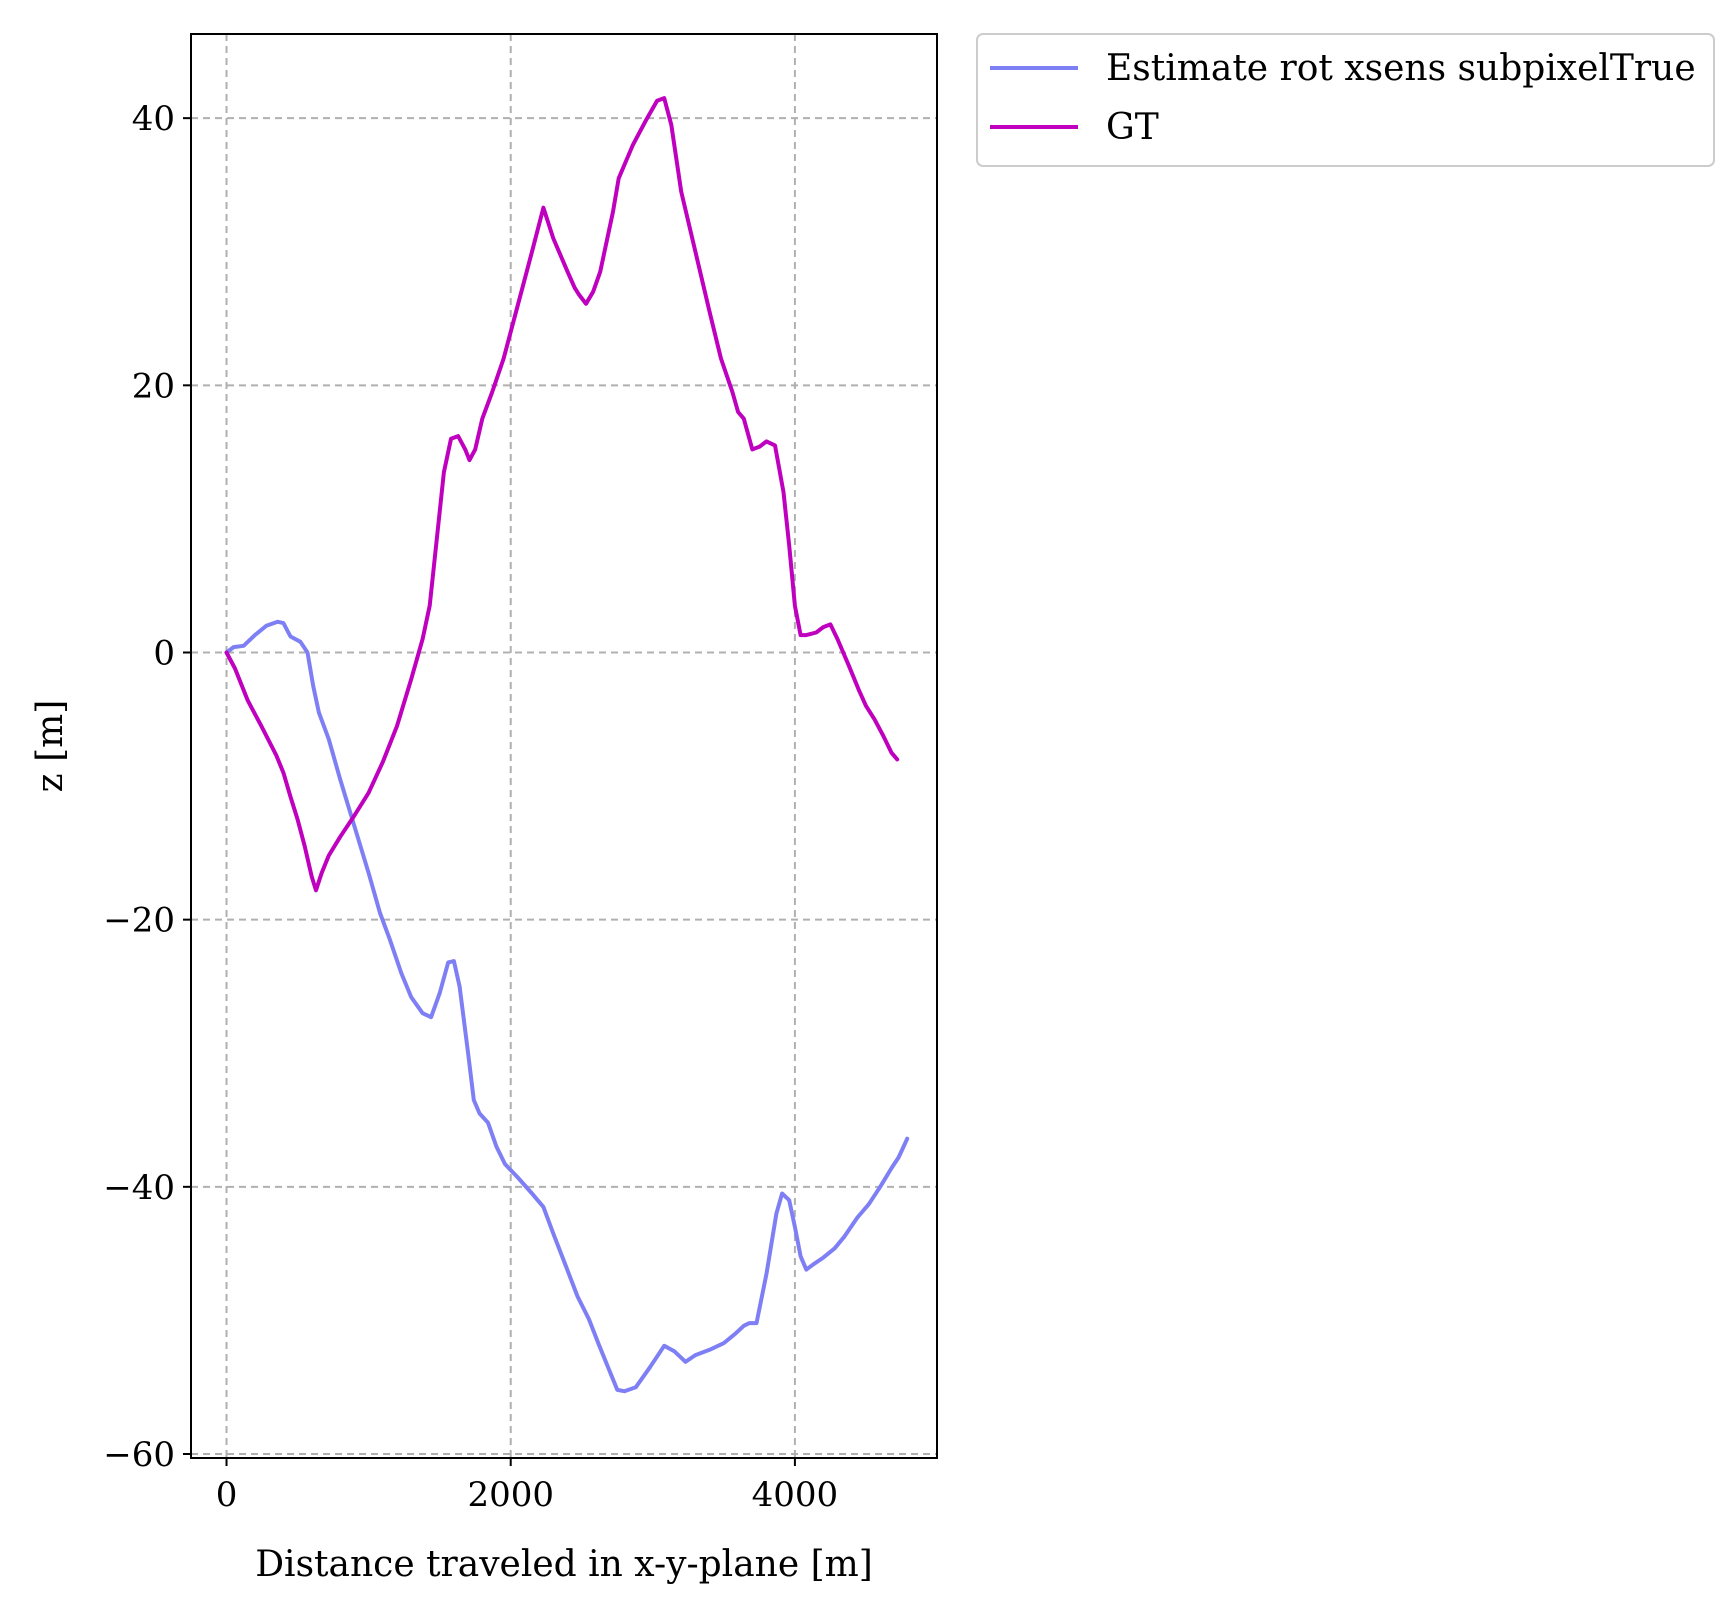 Image resolution: width=1736 pixels, height=1610 pixels. I want to click on legend-frame, so click(1345, 100).